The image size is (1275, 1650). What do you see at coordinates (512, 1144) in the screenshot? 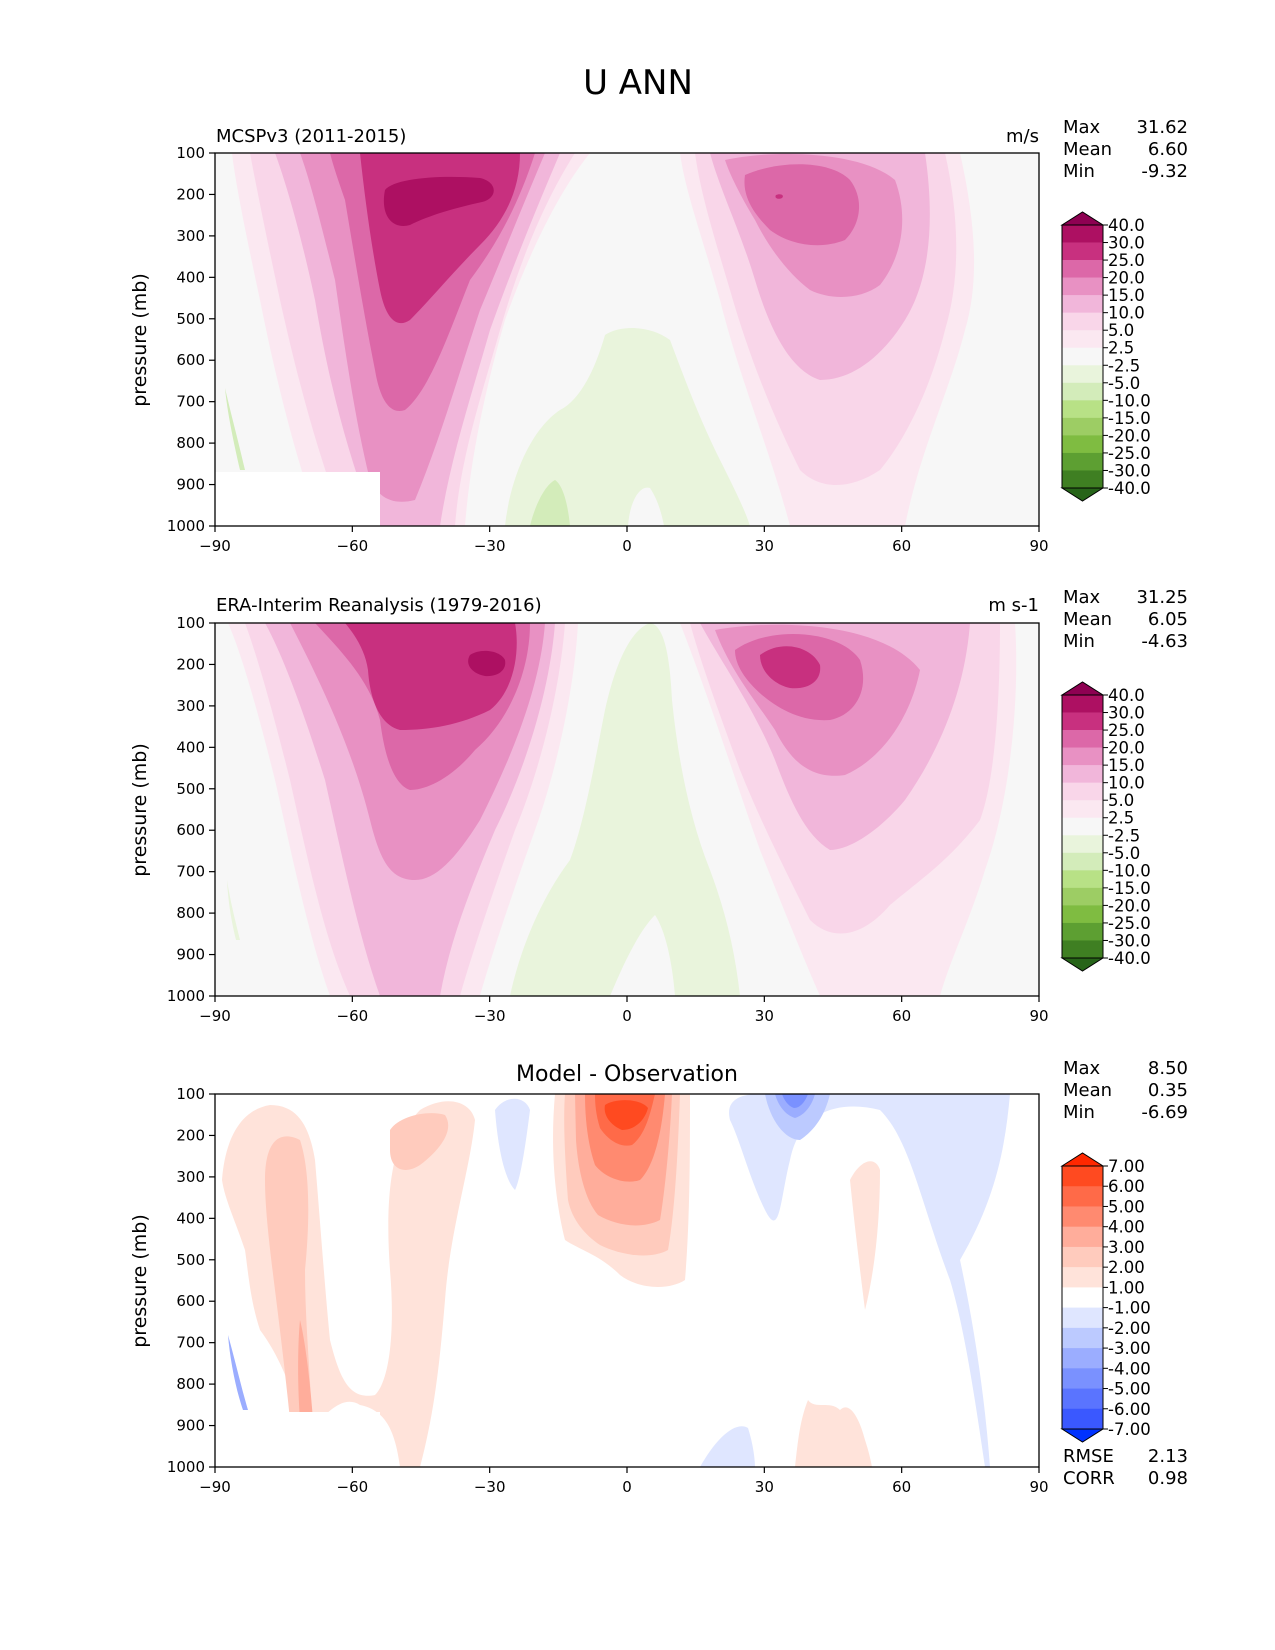
I see `contour-neg-1-tropw` at bounding box center [512, 1144].